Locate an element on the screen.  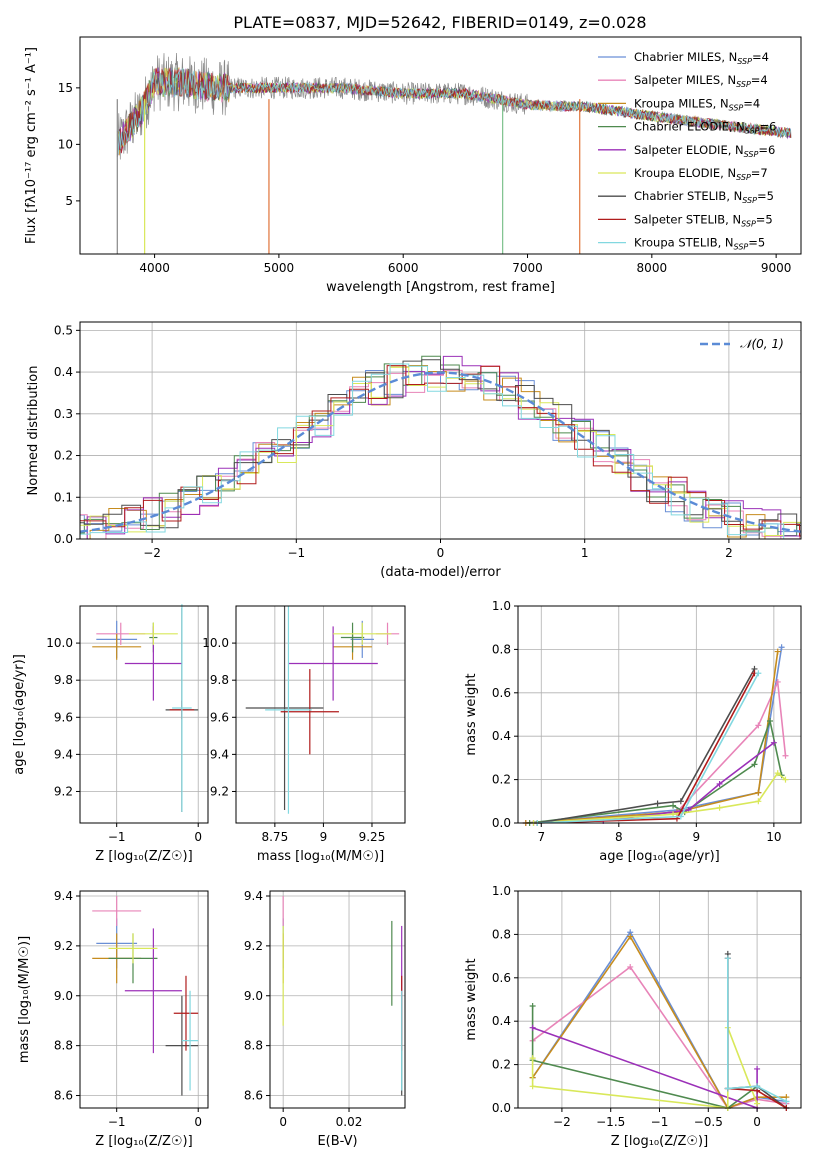
x-axis-label: wavelength [Angstrom, rest frame] is located at coordinates (440, 287).